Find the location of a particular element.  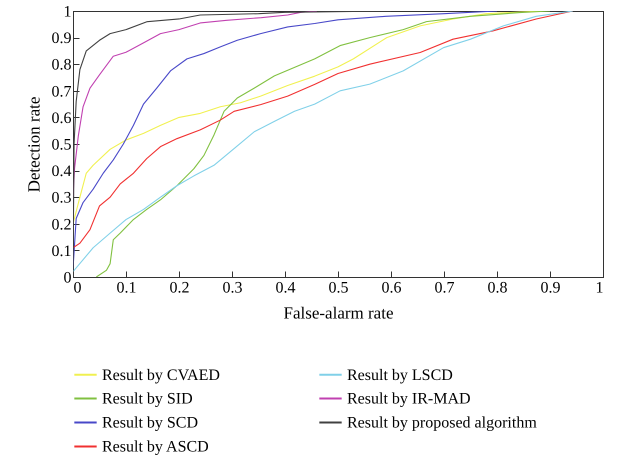

x-tick-label: 0.6 is located at coordinates (392, 288).